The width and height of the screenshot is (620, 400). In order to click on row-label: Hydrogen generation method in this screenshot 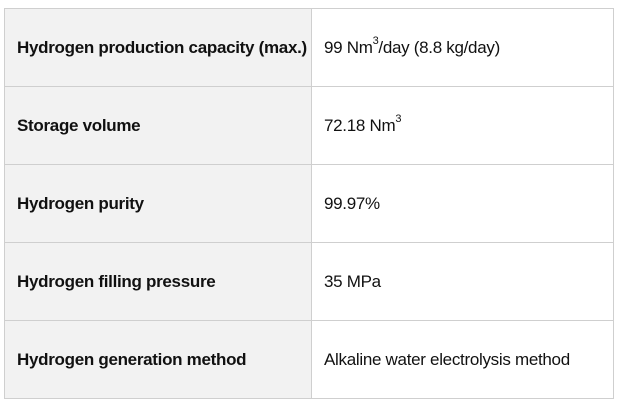, I will do `click(158, 359)`.